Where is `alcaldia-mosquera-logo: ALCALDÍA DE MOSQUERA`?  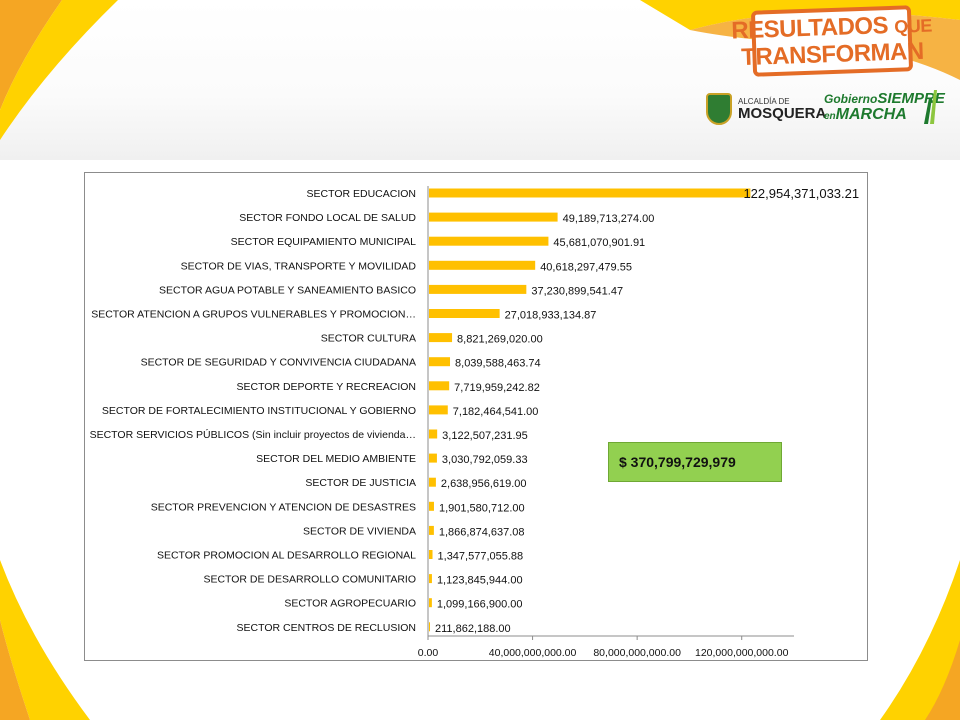
alcaldia-mosquera-logo: ALCALDÍA DE MOSQUERA is located at coordinates (766, 109).